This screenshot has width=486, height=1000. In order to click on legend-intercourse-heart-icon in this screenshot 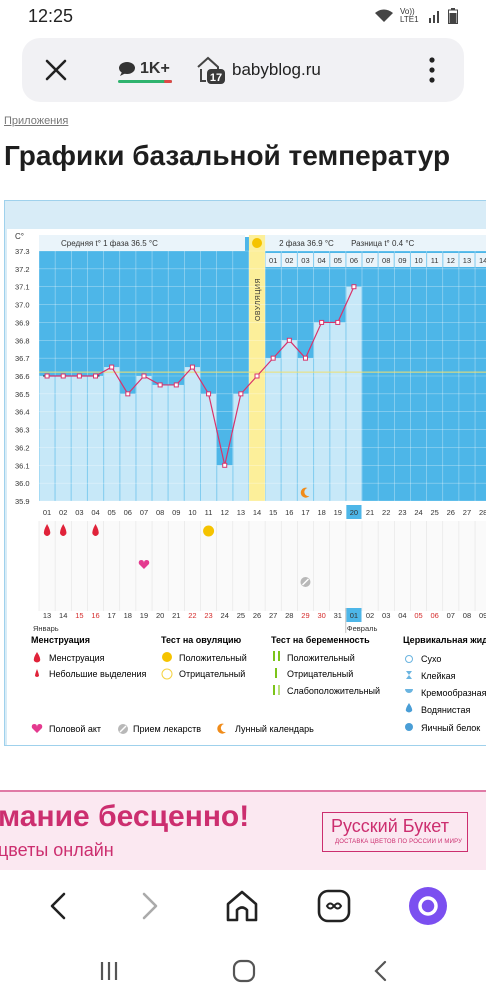, I will do `click(37, 728)`.